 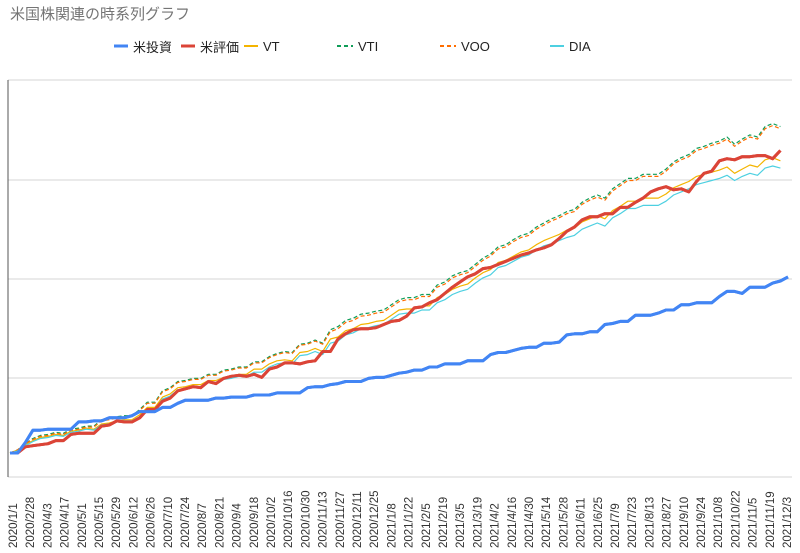 I want to click on chart-legend: 米投資 米評価 VT VTI VOO DIA, so click(x=400, y=30).